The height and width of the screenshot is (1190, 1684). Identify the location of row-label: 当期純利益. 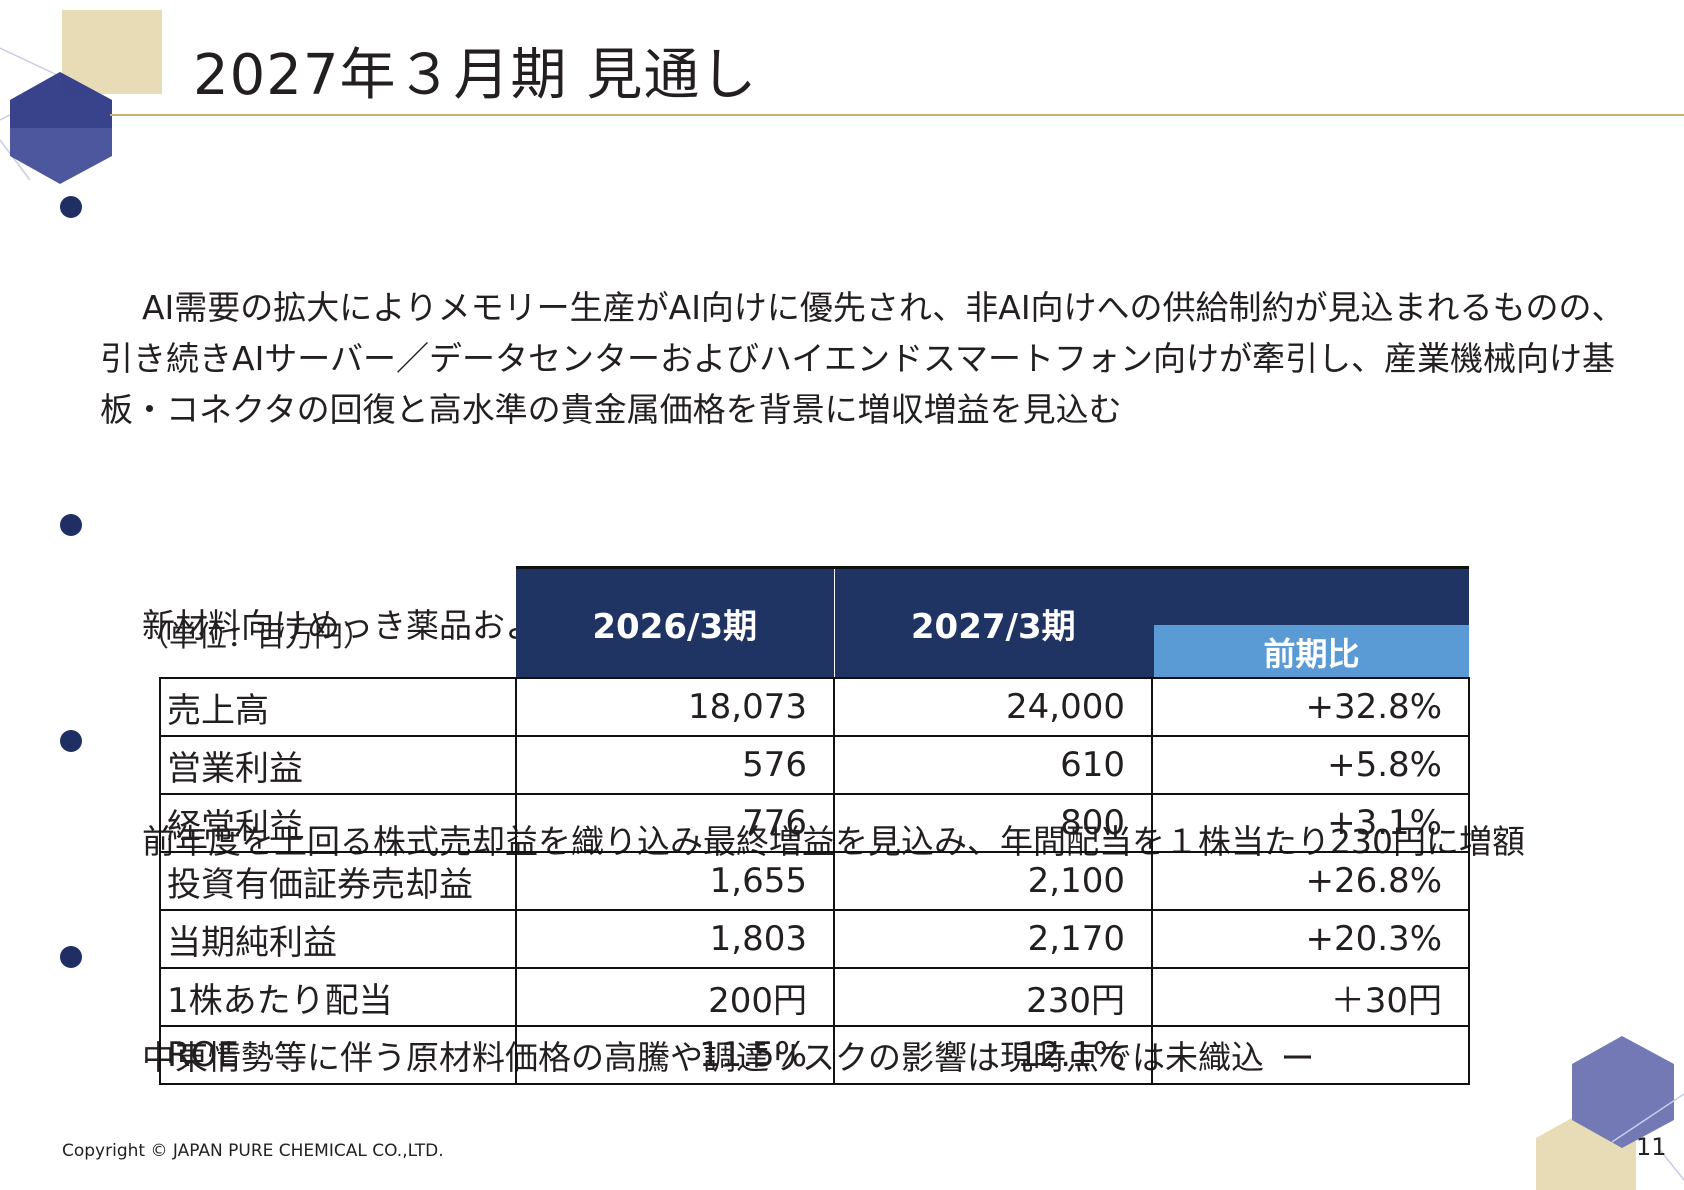
(338, 939).